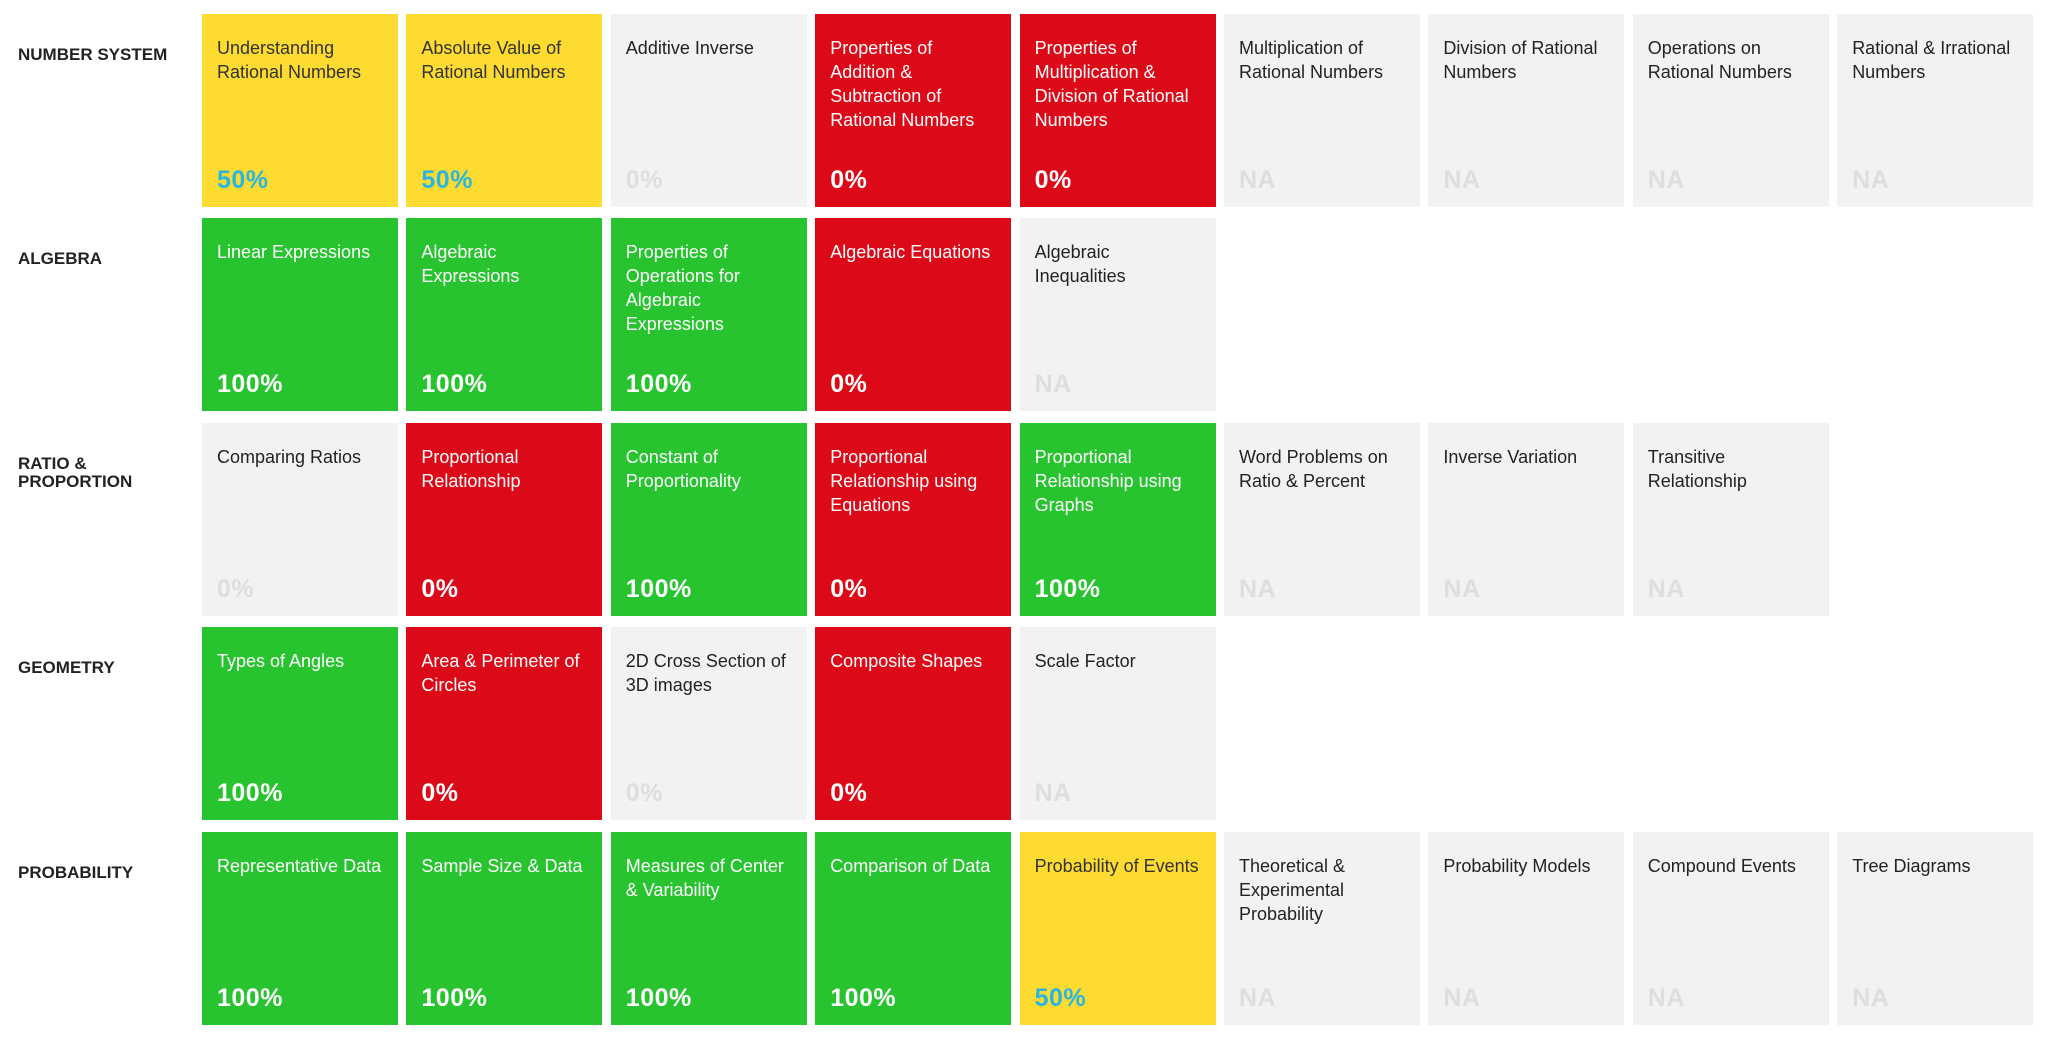  Describe the element at coordinates (1935, 928) in the screenshot. I see `skill-tile: Tree Diagrams NA` at that location.